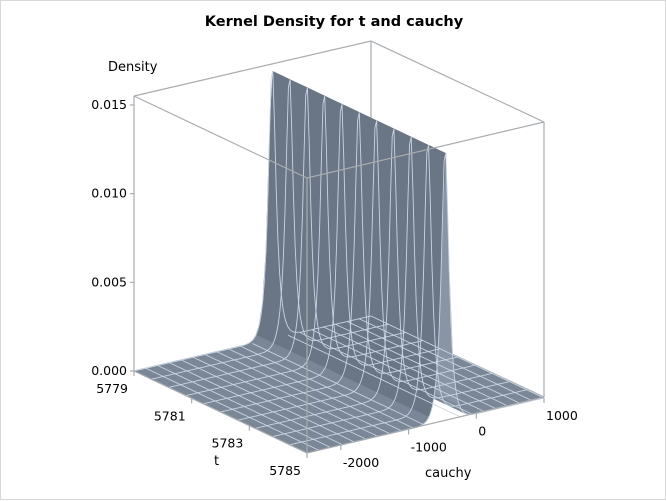 This screenshot has height=501, width=666. Describe the element at coordinates (285, 470) in the screenshot. I see `t-tick-label: 5785` at that location.